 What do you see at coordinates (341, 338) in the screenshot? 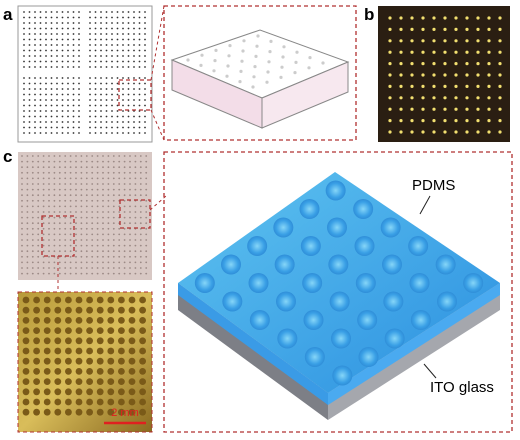
I see `well` at bounding box center [341, 338].